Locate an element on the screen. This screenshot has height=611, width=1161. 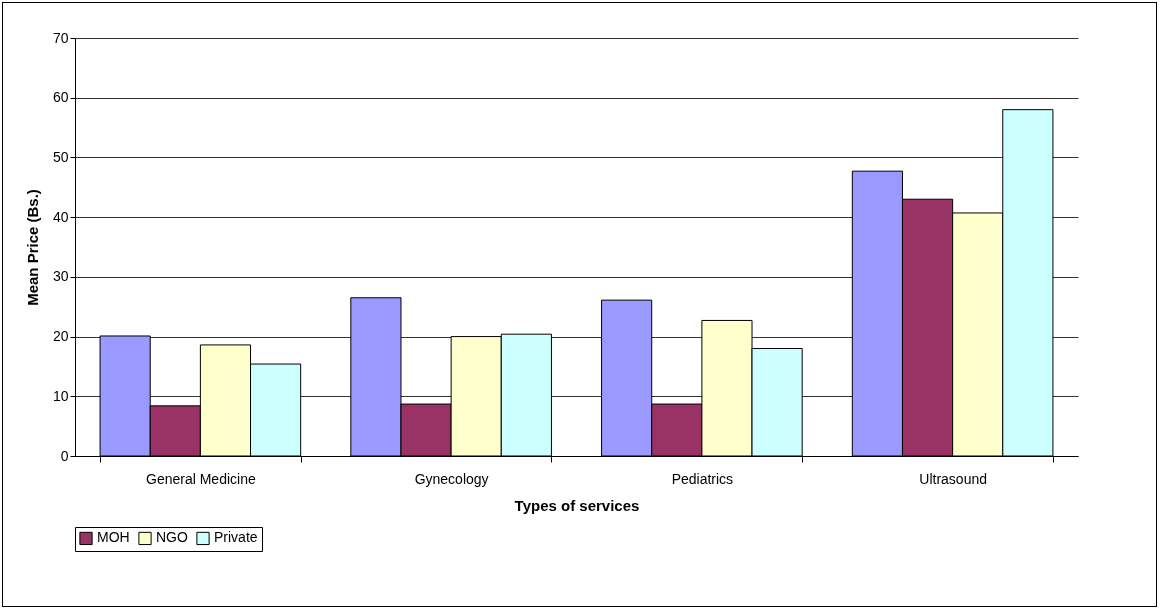
y-tick-label: 10 is located at coordinates (60, 395).